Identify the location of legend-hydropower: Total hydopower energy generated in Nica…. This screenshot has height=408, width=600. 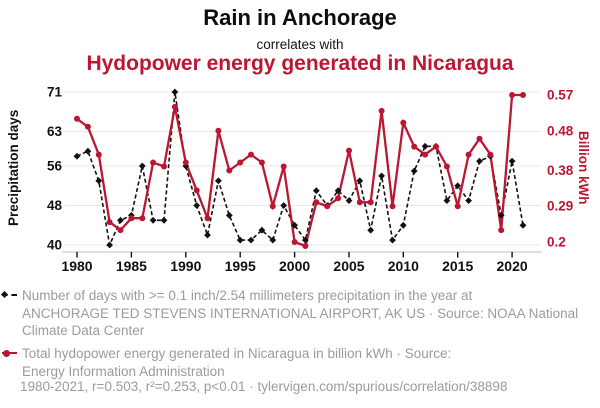
(299, 362).